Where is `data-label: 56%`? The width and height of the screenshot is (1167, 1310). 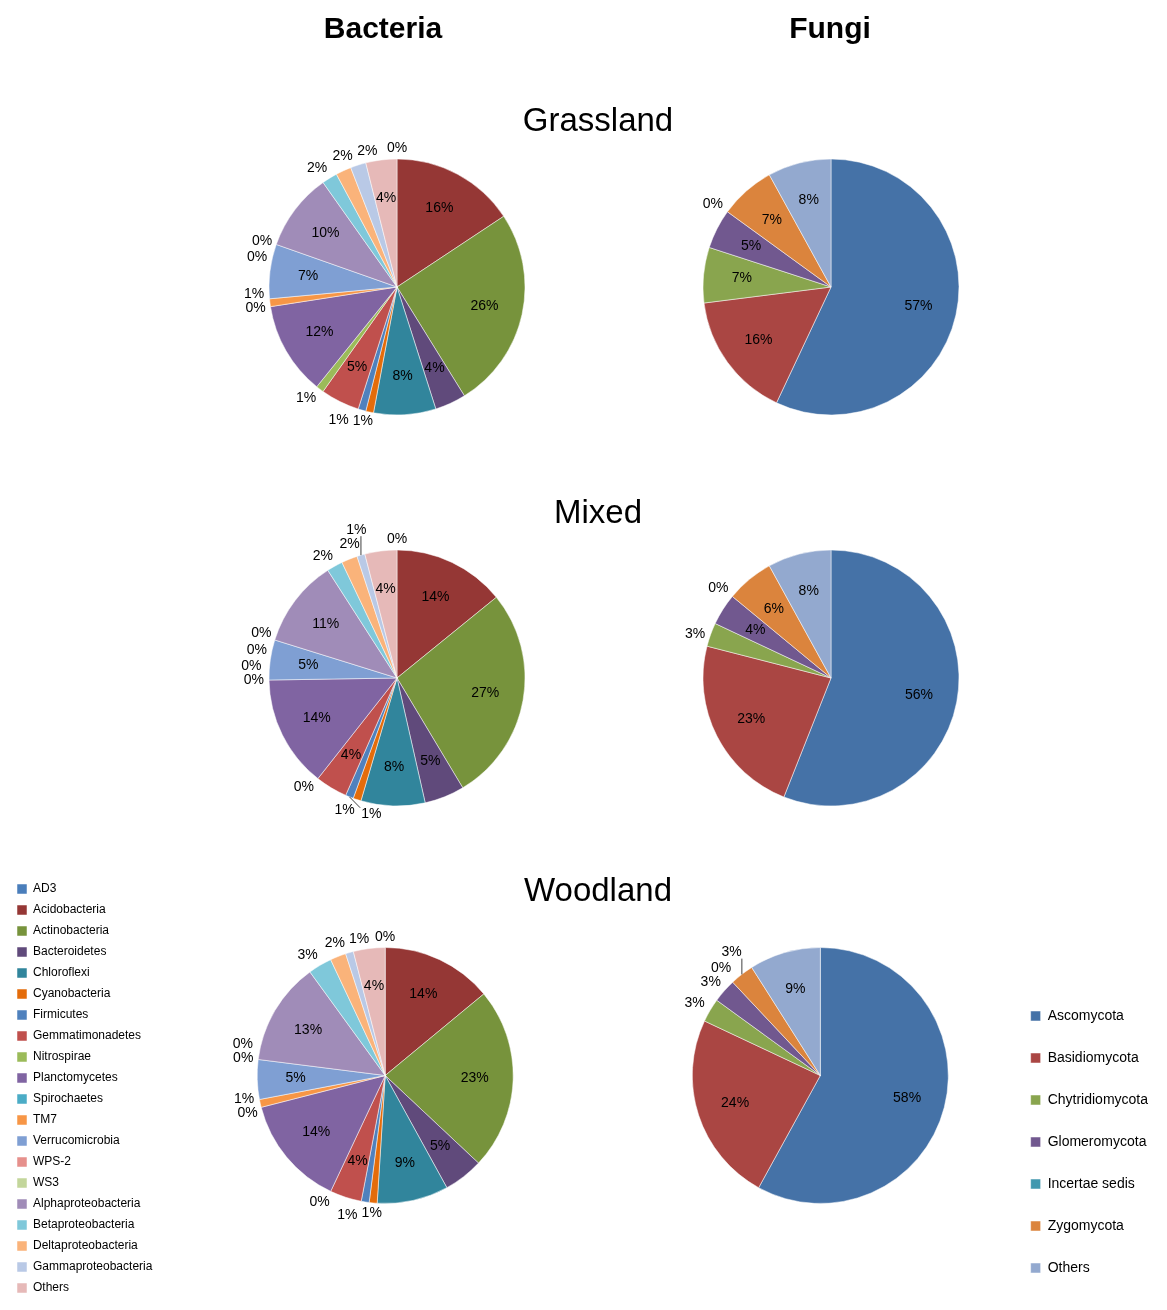 data-label: 56% is located at coordinates (919, 693).